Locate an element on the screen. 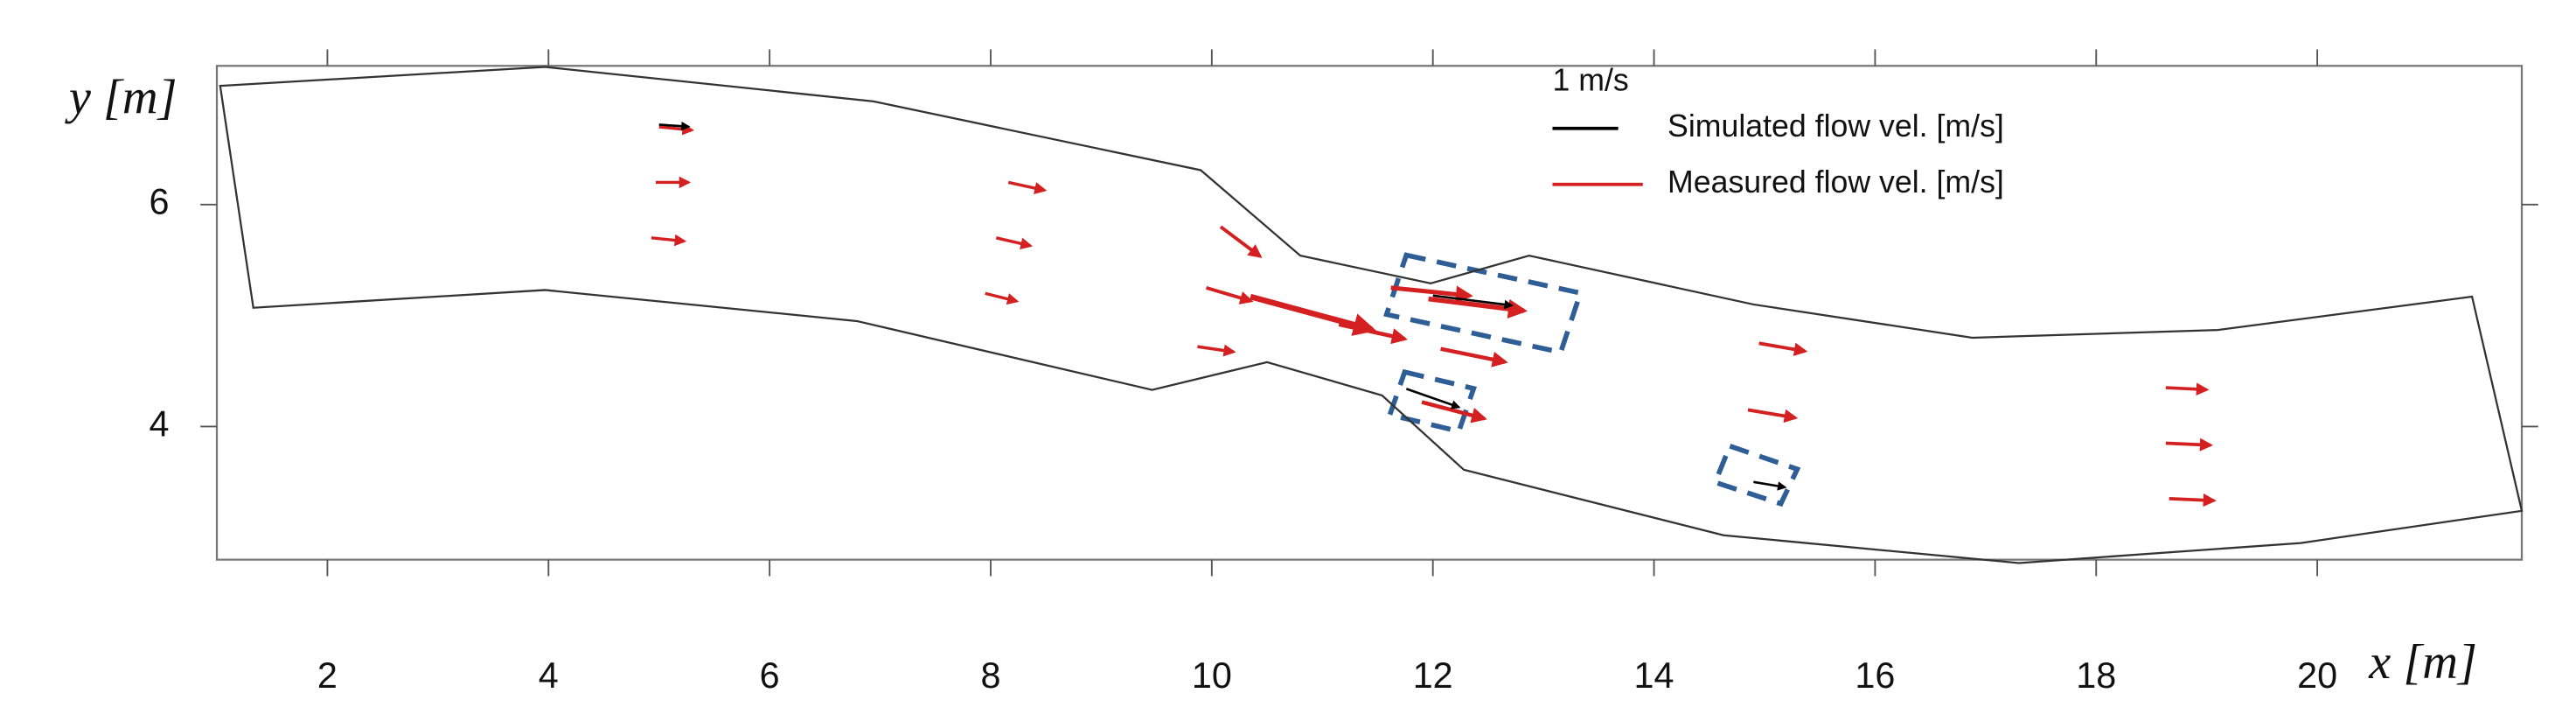  x-axis-label: x [m] is located at coordinates (2422, 662).